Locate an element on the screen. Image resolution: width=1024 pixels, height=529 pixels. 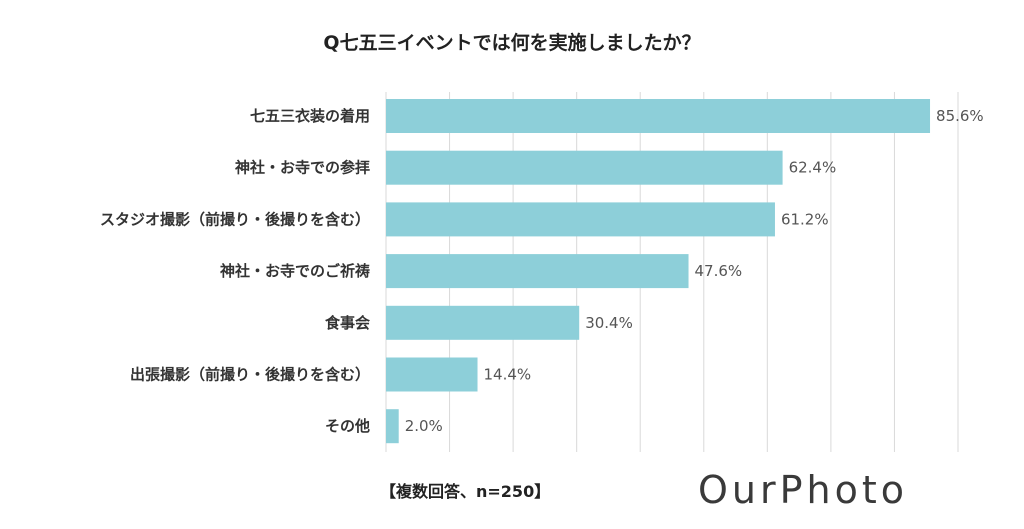
value-label: 61.2% is located at coordinates (805, 219).